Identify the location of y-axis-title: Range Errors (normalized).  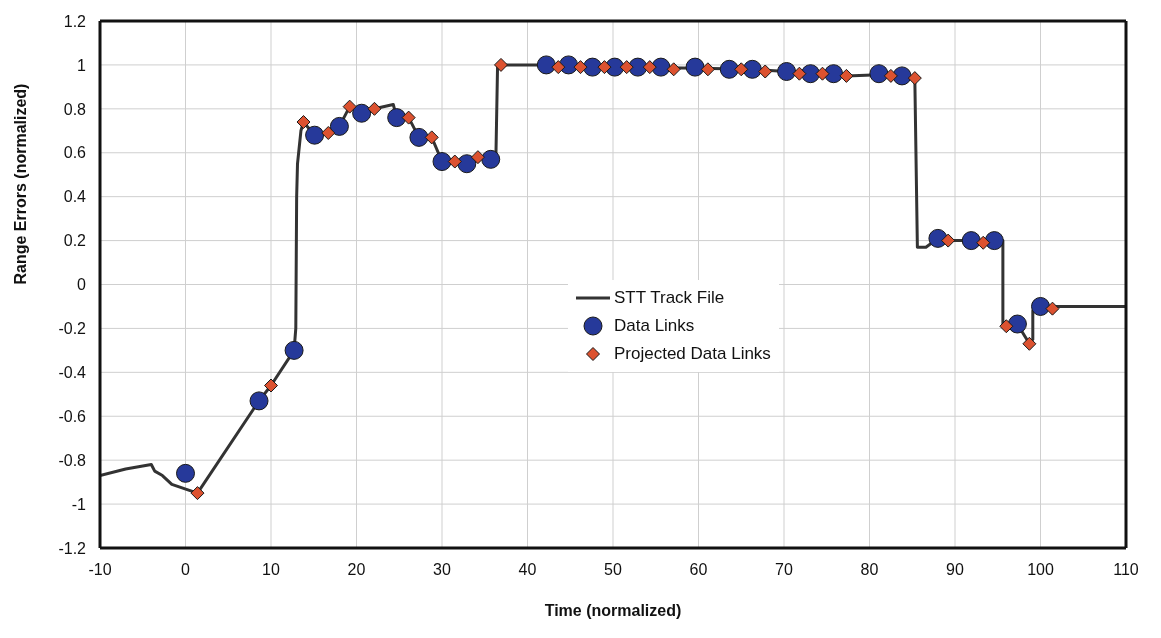
(20, 184).